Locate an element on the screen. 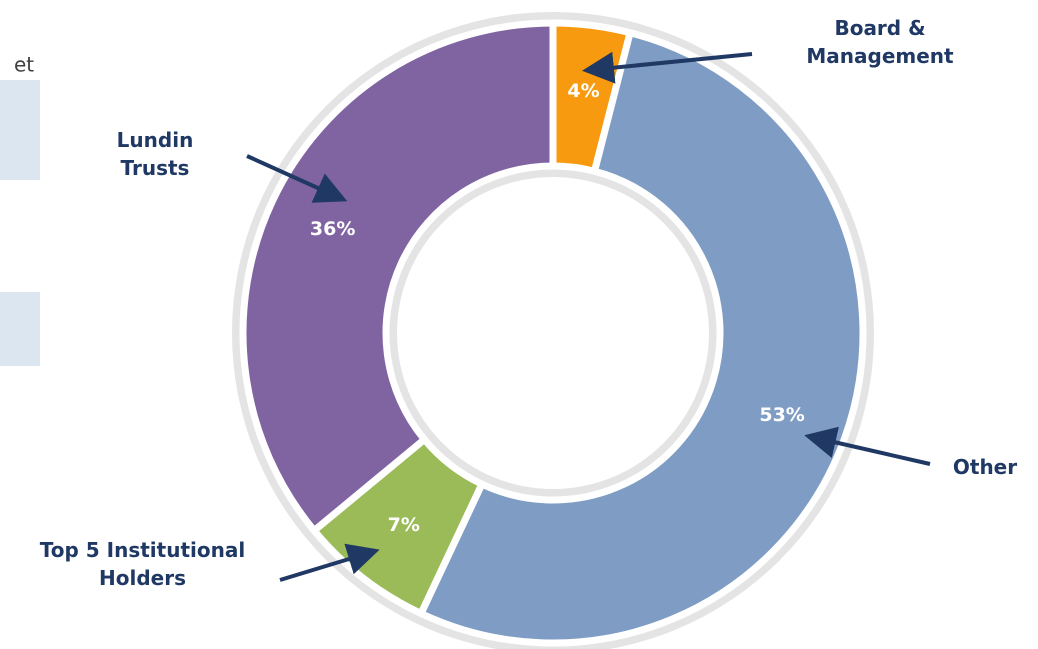  category-label: Top 5 Institutional Holders is located at coordinates (142, 564).